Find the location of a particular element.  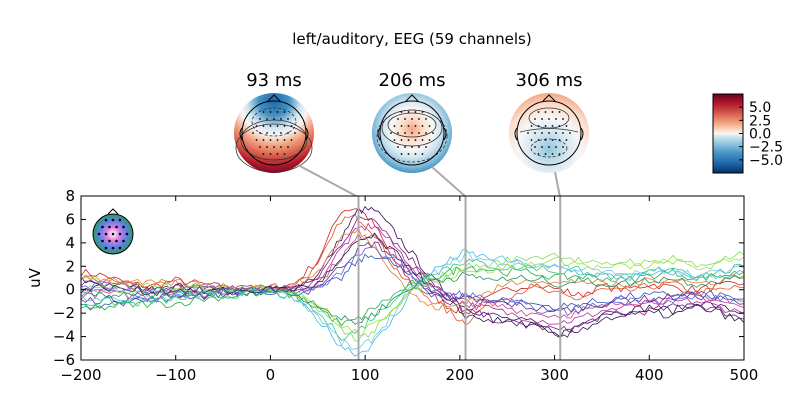

y-tick-label: 4 is located at coordinates (70, 243).